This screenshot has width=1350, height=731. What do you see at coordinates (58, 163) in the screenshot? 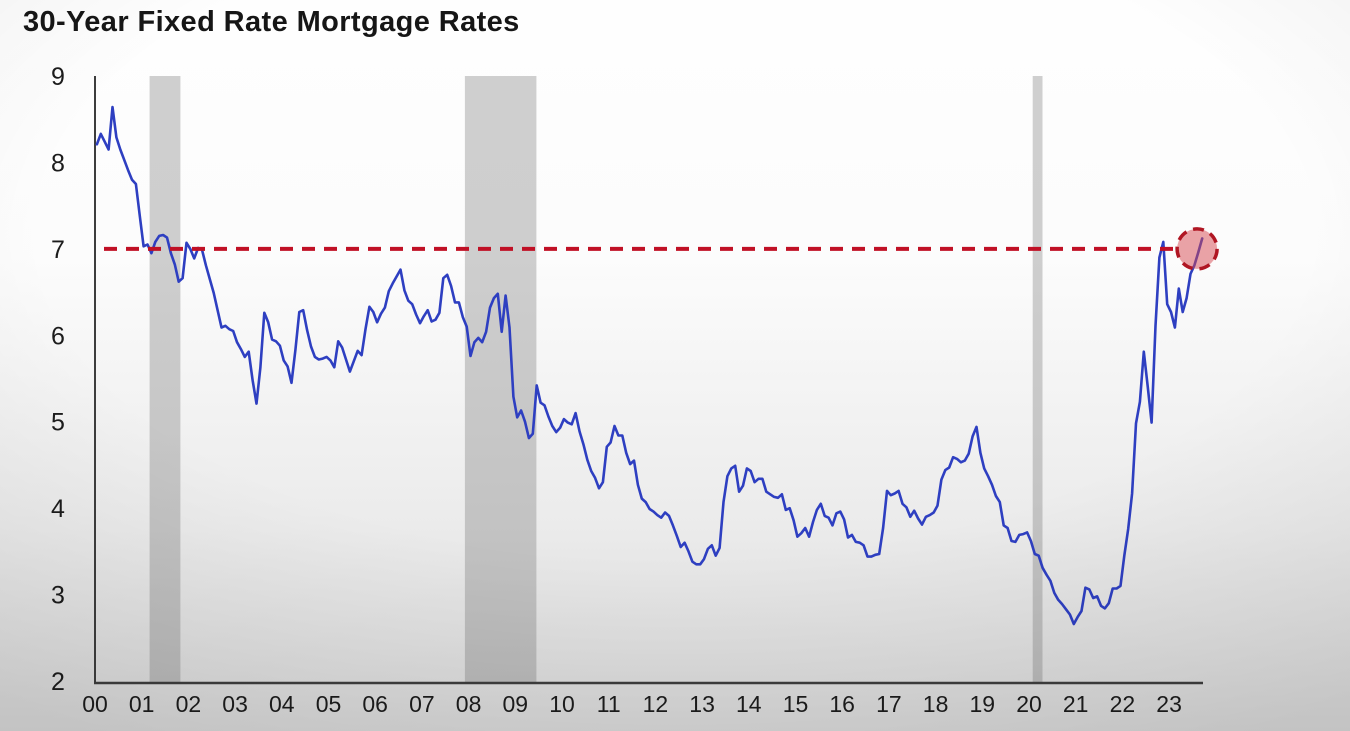
I see `y-axis-tick-label: 8` at bounding box center [58, 163].